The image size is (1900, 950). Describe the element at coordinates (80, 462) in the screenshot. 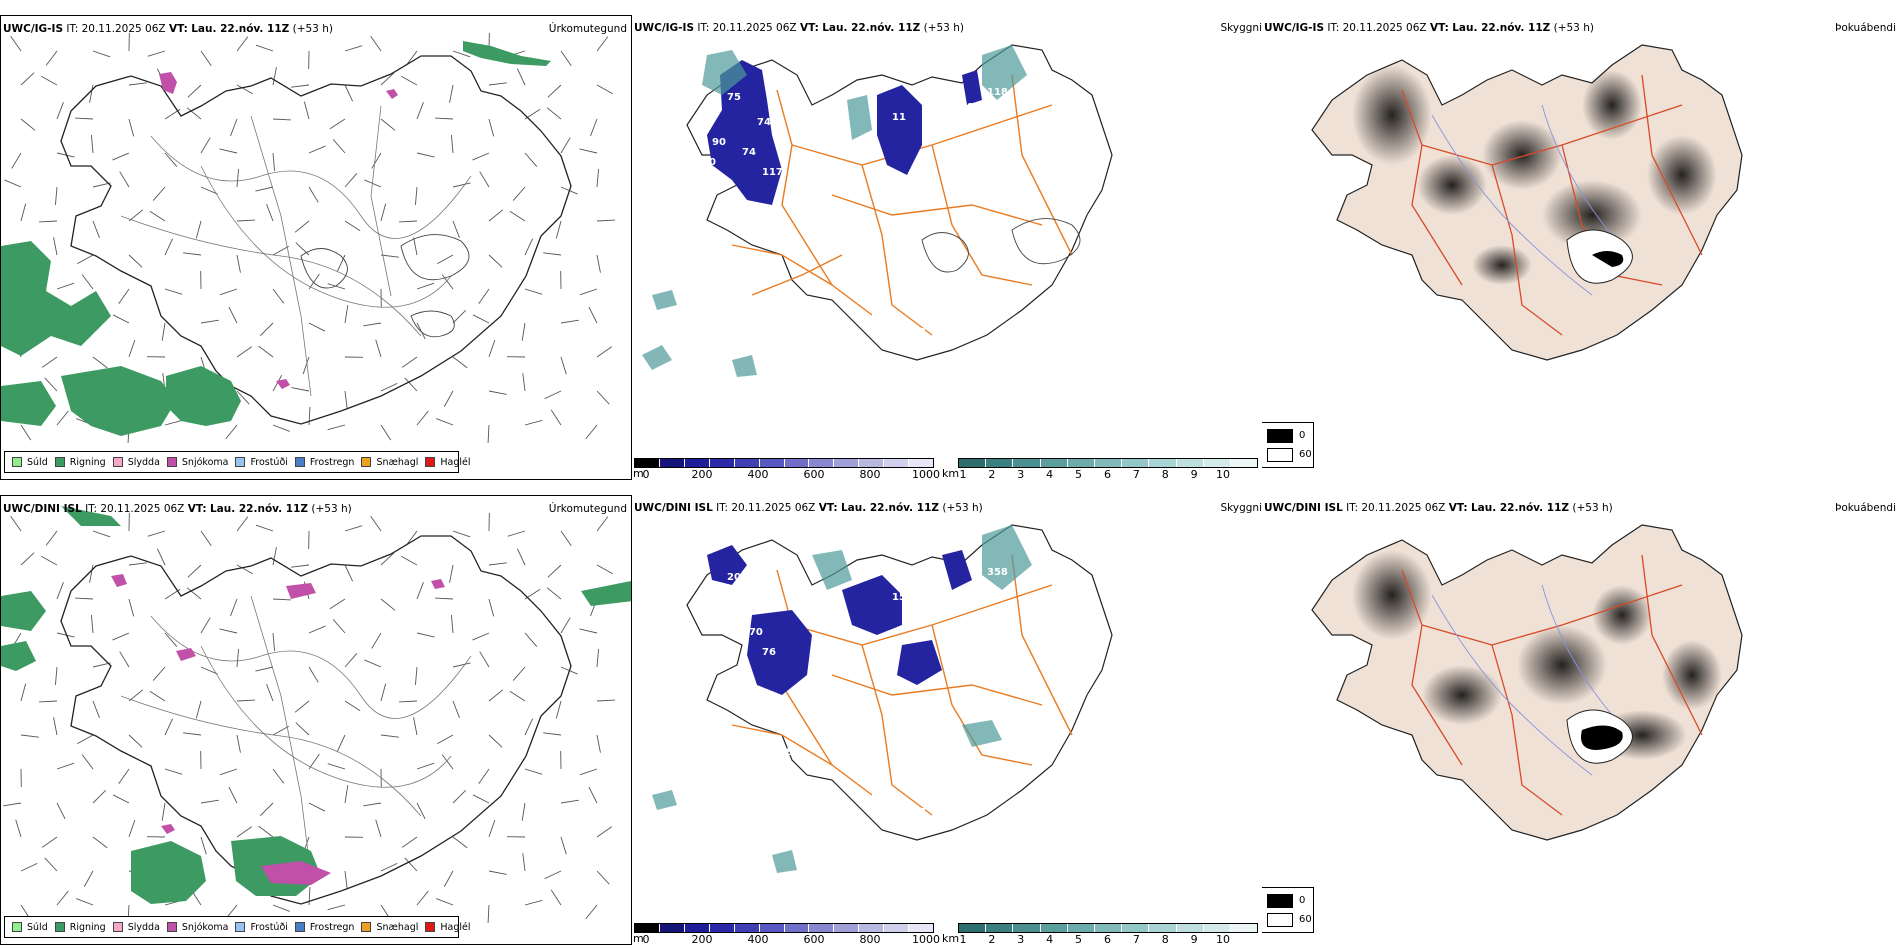

I see `legend-item-rain: Rigning` at that location.